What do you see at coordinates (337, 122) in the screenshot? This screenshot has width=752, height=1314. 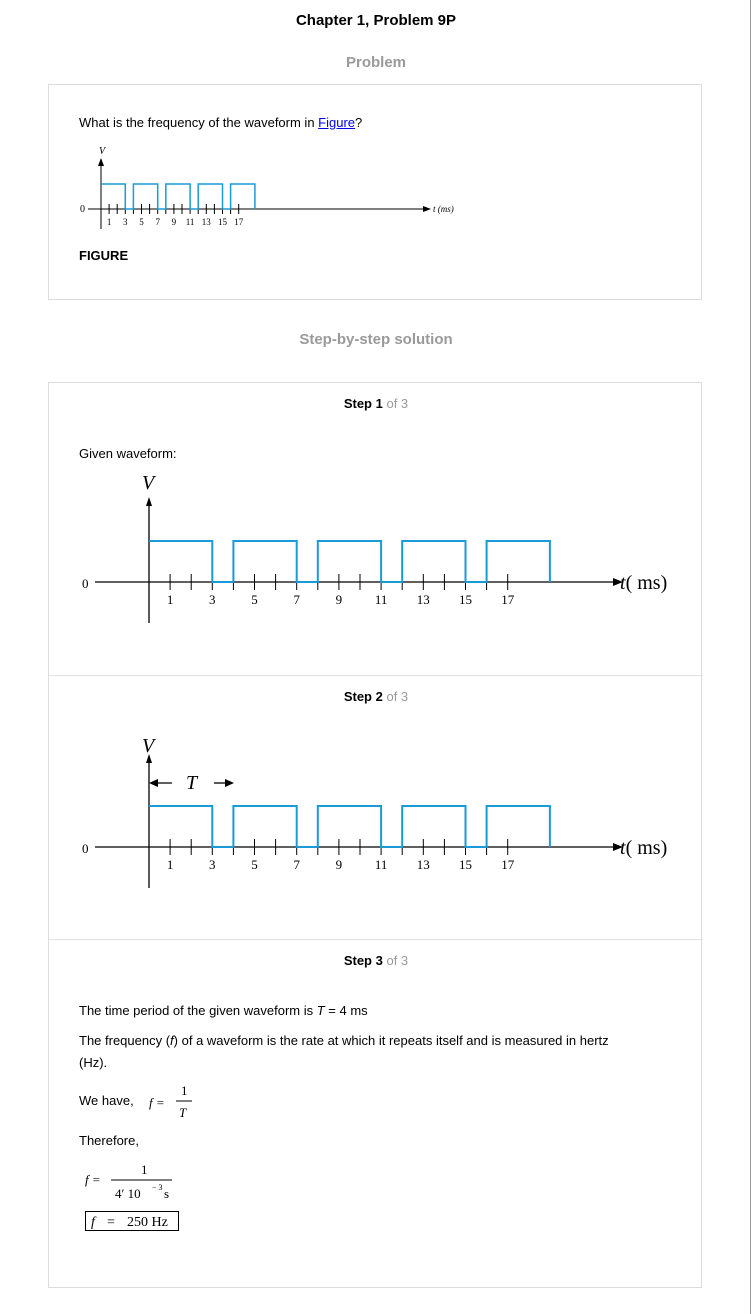 I see `figure-link: Figure` at bounding box center [337, 122].